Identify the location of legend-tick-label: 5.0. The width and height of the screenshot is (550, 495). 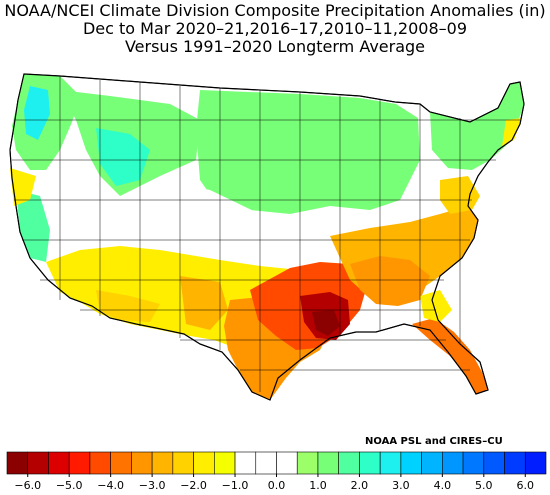
(484, 485).